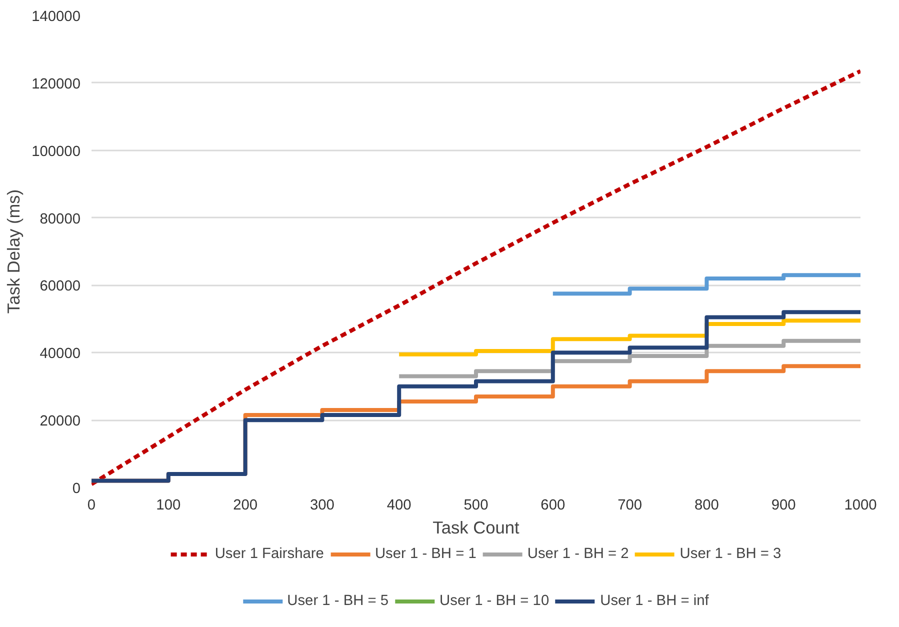  Describe the element at coordinates (630, 506) in the screenshot. I see `x-tick-label: 700` at that location.